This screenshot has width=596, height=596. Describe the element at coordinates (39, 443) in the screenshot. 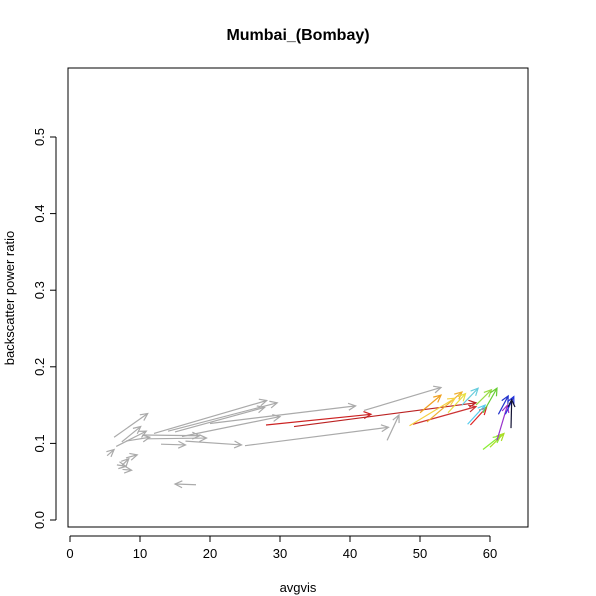

I see `y-tick-label: 0.1` at that location.